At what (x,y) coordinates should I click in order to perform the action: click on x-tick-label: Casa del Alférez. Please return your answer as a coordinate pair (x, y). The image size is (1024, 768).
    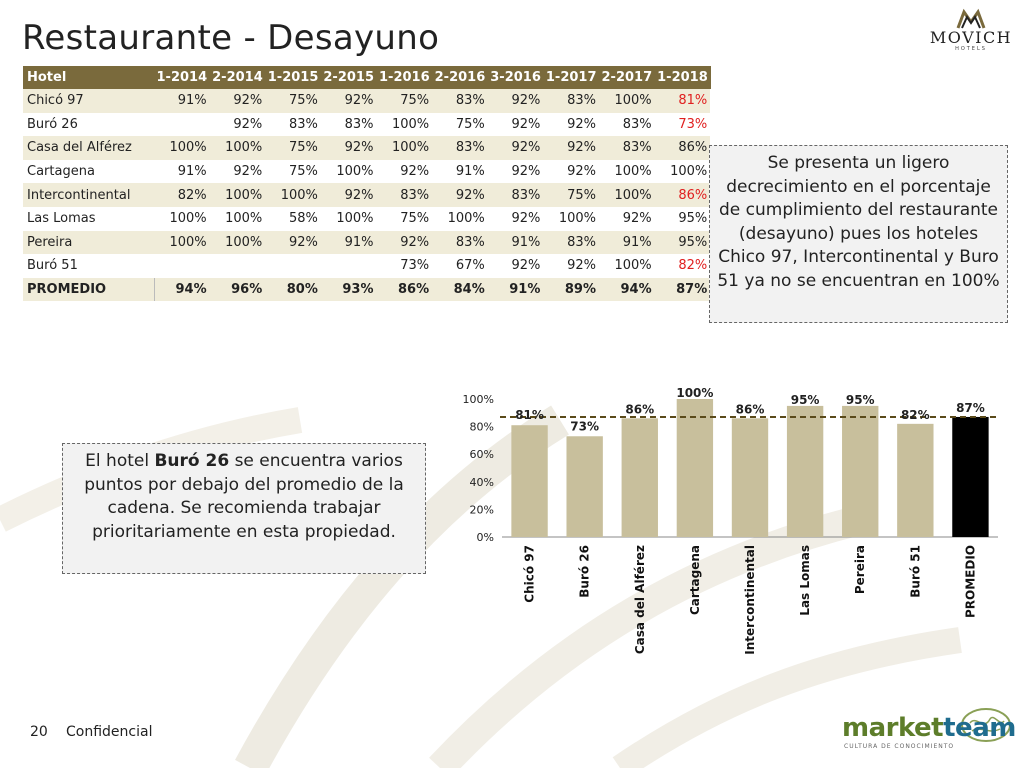
    Looking at the image, I should click on (640, 599).